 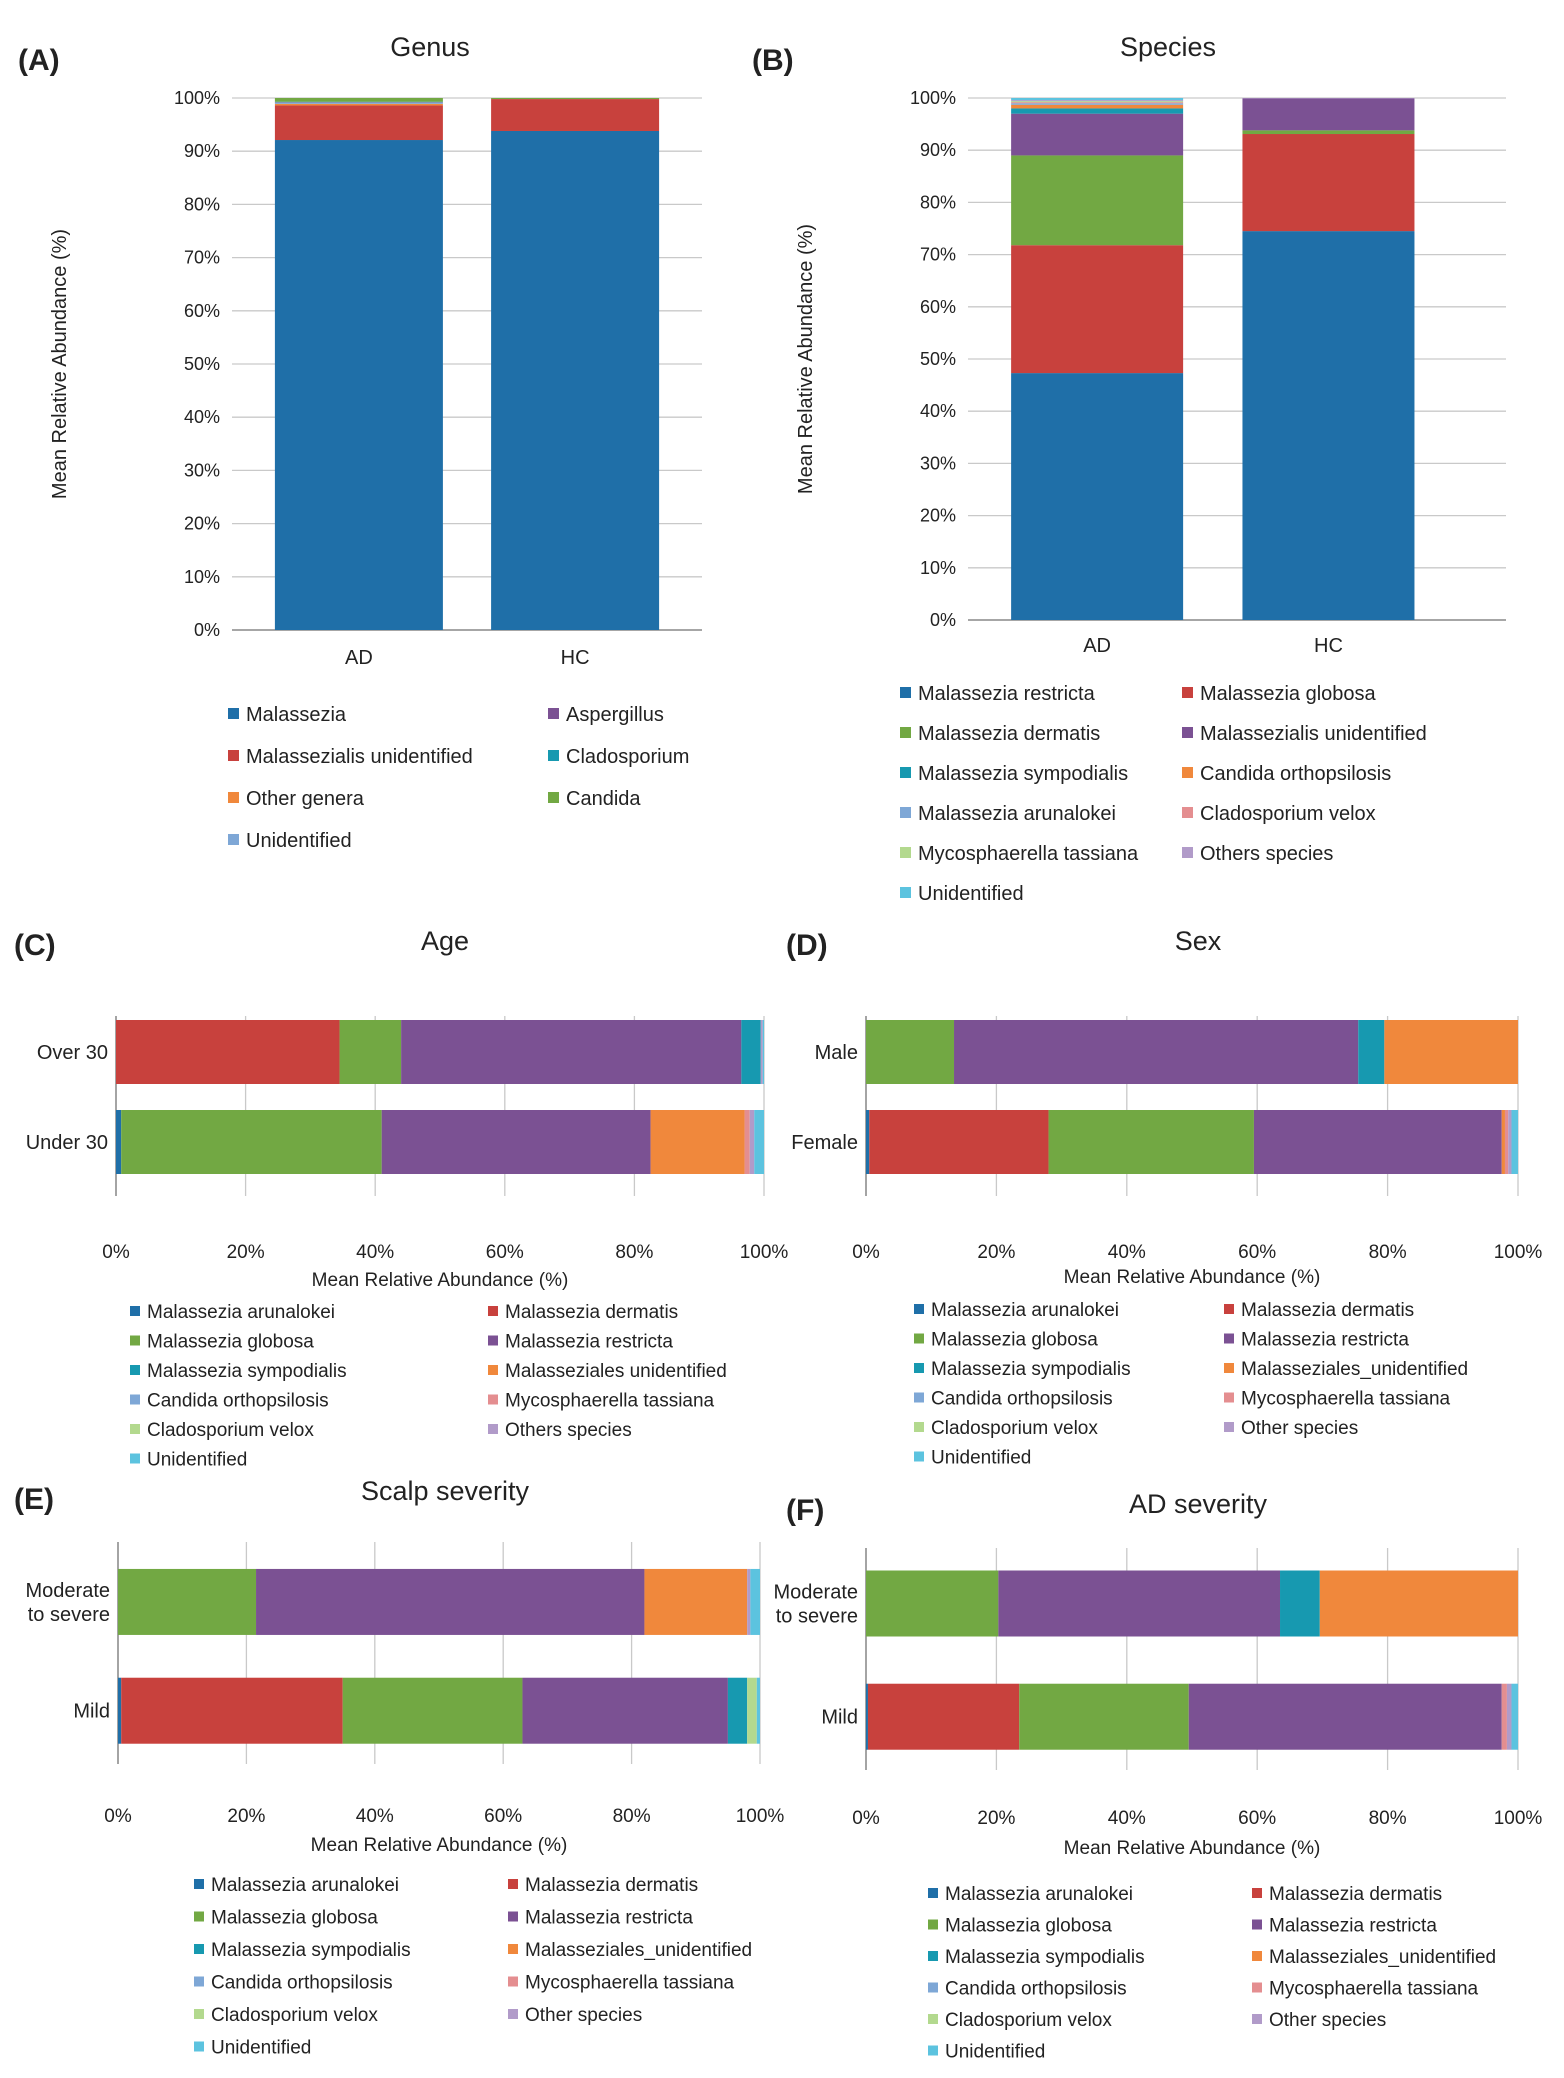 I want to click on legend-item-candida: Candida, so click(x=594, y=799).